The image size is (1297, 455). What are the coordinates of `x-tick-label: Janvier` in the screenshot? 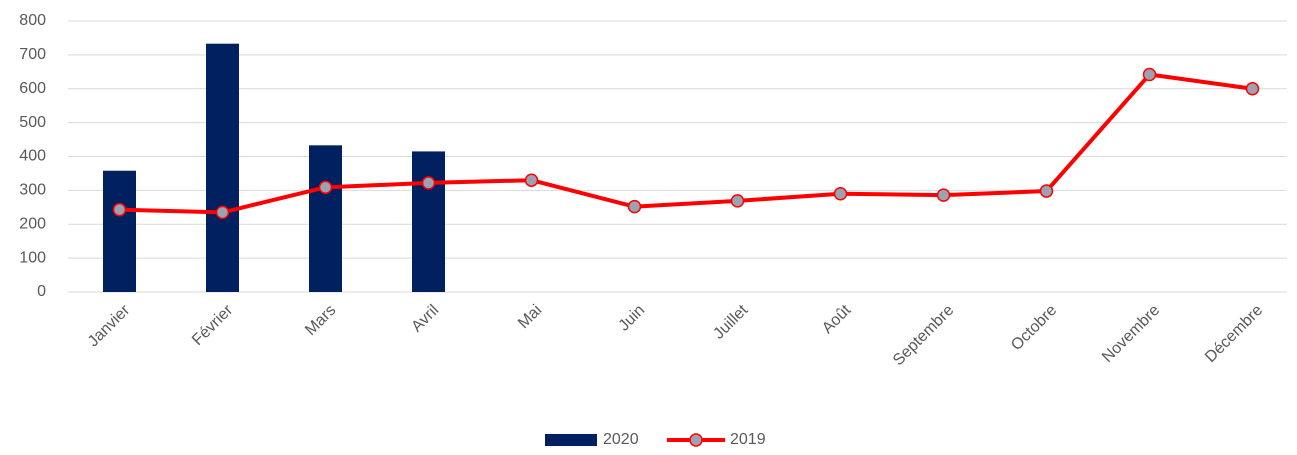 It's located at (109, 325).